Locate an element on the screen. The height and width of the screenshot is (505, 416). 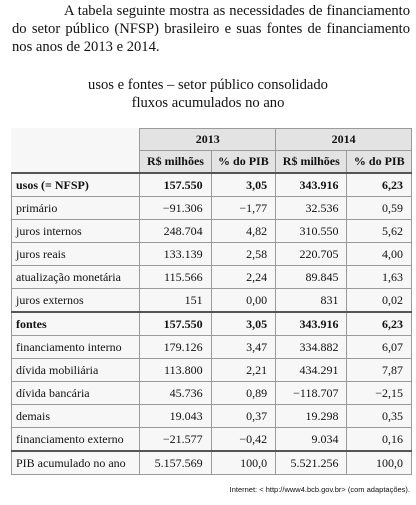
cell-value: 0,59 is located at coordinates (379, 208).